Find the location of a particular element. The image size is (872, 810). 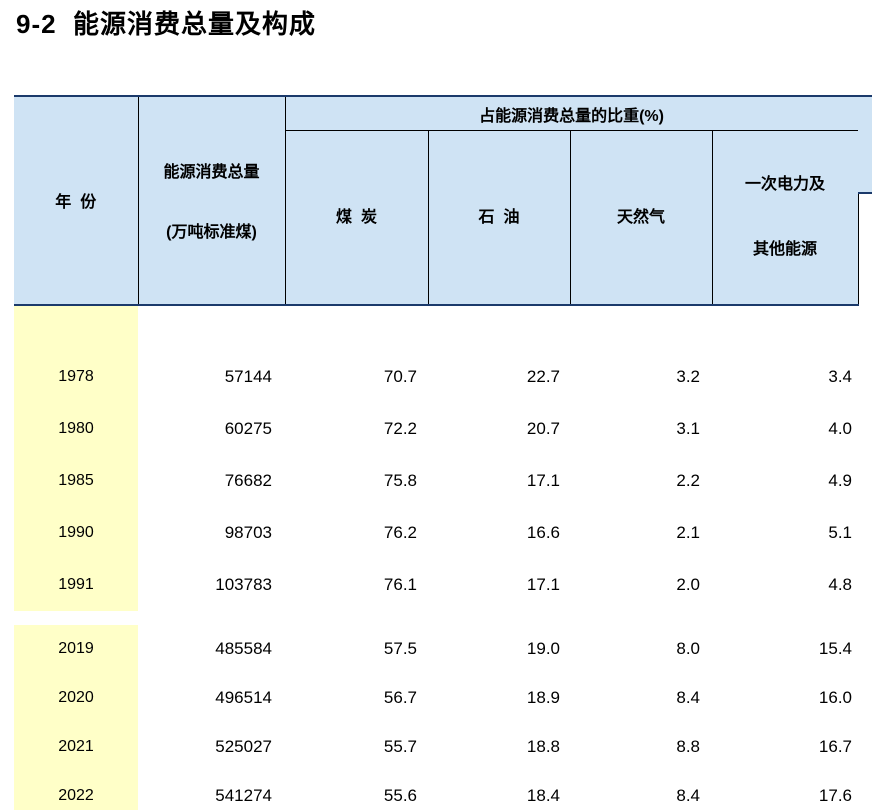

primary-electricity-other-share-cell: 3.4 is located at coordinates (785, 376).